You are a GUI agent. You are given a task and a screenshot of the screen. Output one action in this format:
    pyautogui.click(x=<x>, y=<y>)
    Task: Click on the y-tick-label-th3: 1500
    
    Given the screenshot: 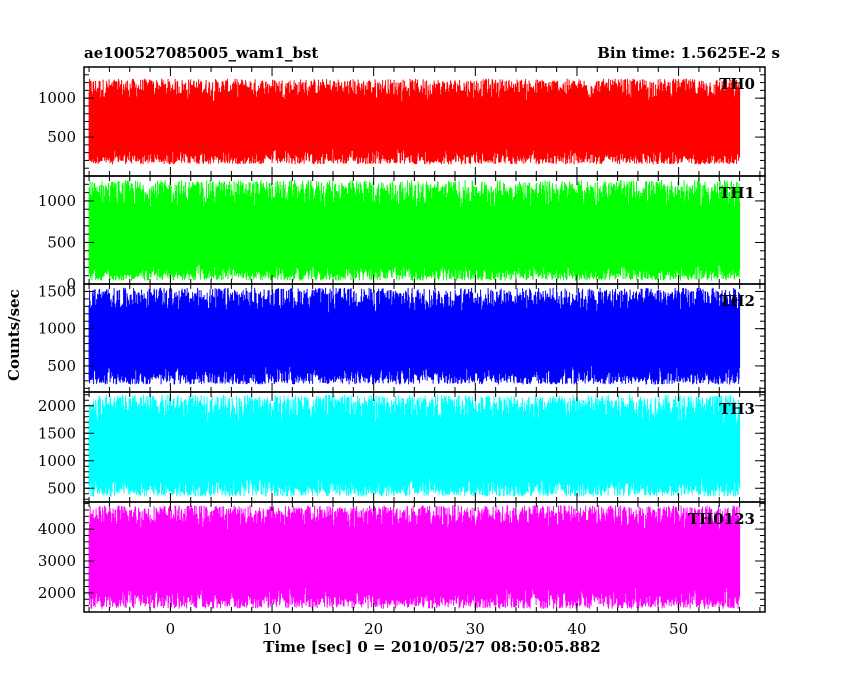 What is the action you would take?
    pyautogui.click(x=57, y=433)
    